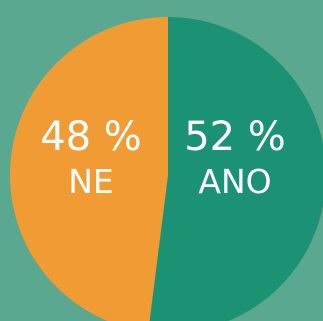 This screenshot has height=321, width=323. Describe the element at coordinates (234, 181) in the screenshot. I see `slice-ano-label: ANO` at that location.